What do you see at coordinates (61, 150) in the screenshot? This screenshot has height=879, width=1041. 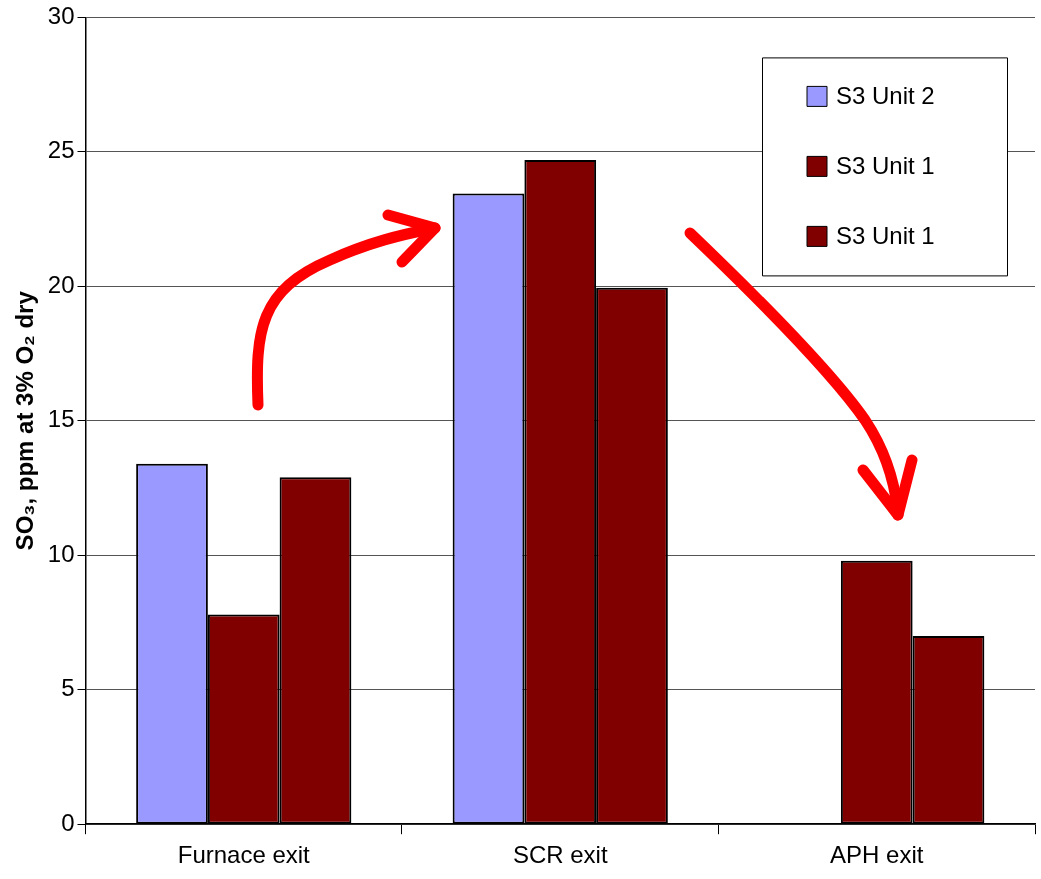 I see `y-tick-label: 25` at bounding box center [61, 150].